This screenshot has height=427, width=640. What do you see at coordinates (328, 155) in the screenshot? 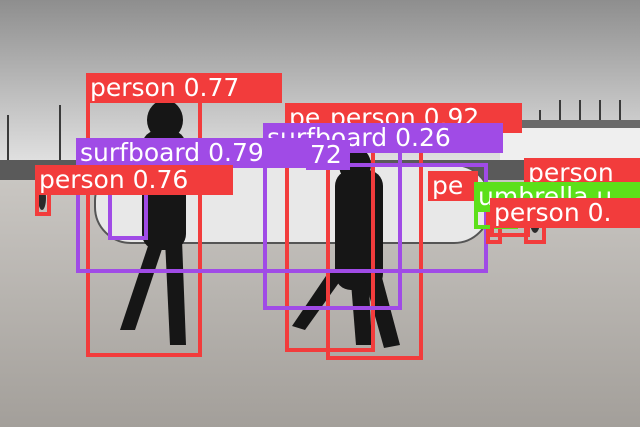
I see `label-surfboard-5: 72` at bounding box center [328, 155].